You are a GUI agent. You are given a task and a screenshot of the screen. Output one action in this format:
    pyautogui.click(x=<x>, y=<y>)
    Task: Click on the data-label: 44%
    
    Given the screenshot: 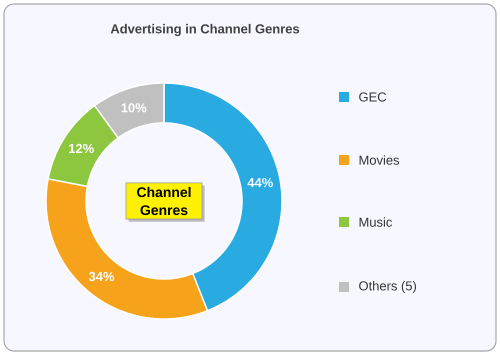 What is the action you would take?
    pyautogui.click(x=260, y=183)
    